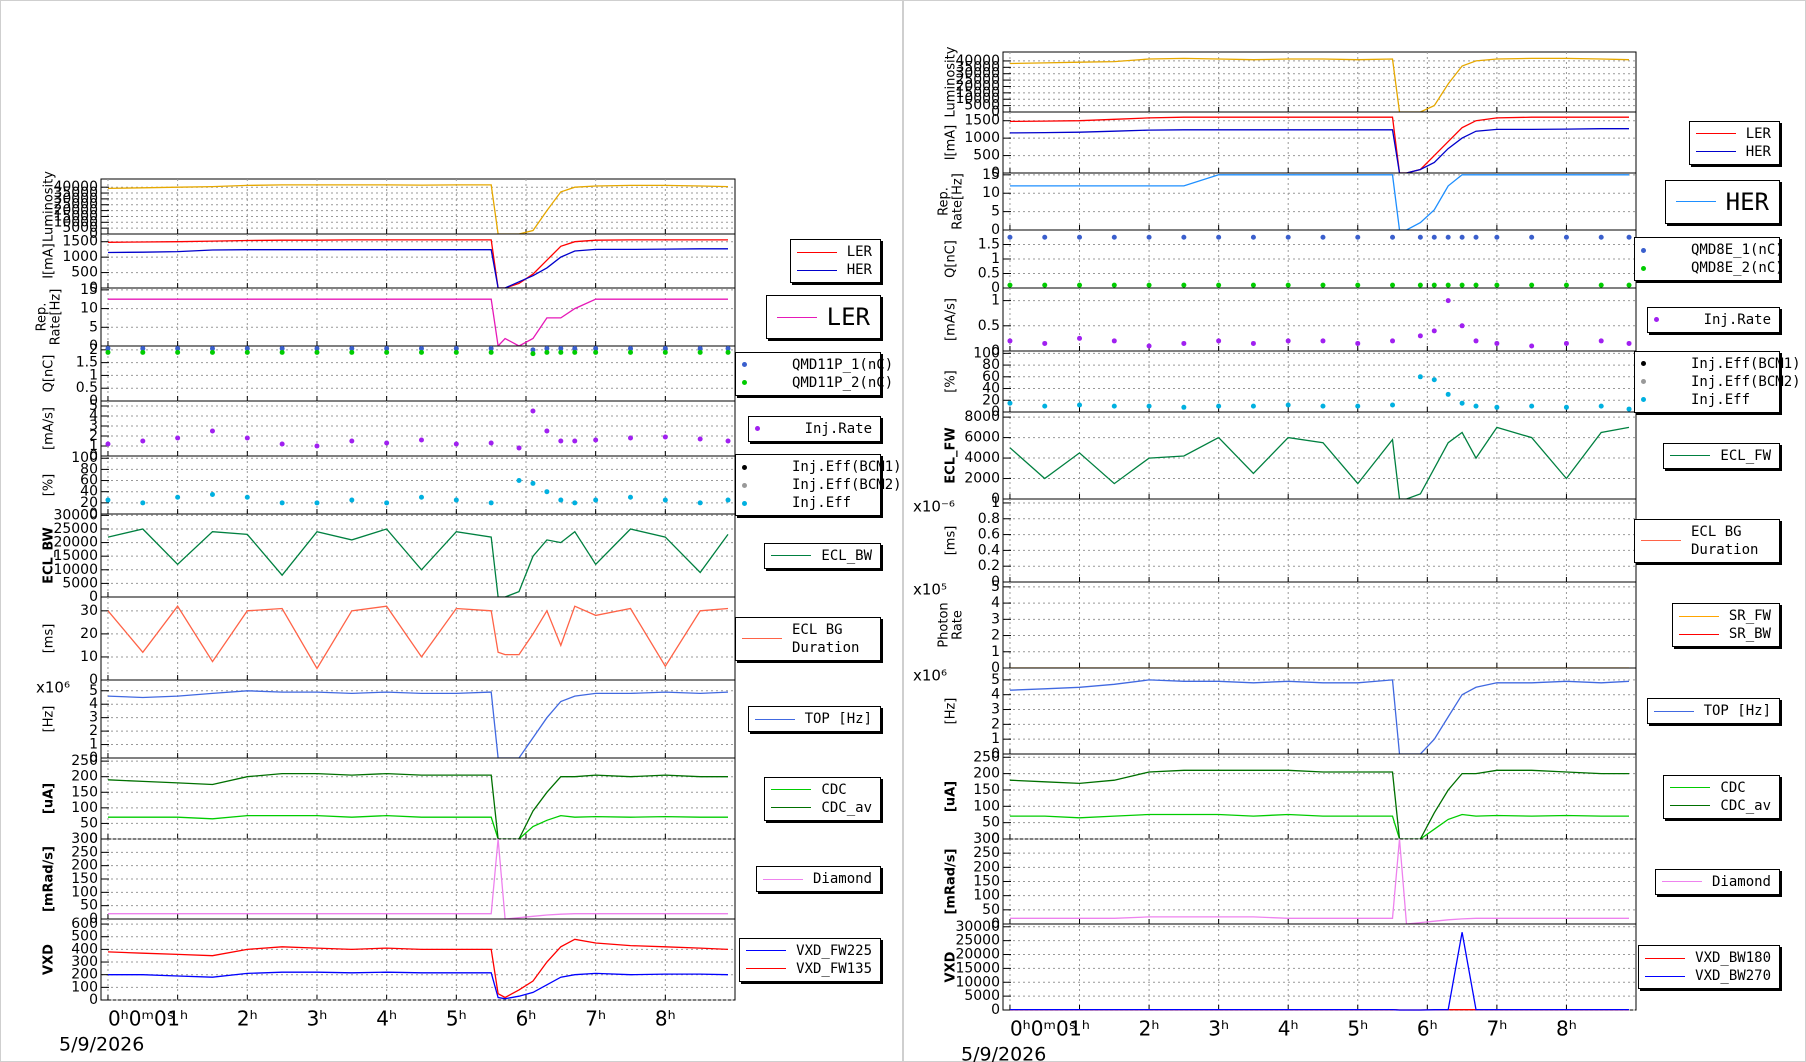 This screenshot has height=1062, width=1806. Describe the element at coordinates (834, 968) in the screenshot. I see `legend-label: VXD_FW135` at that location.